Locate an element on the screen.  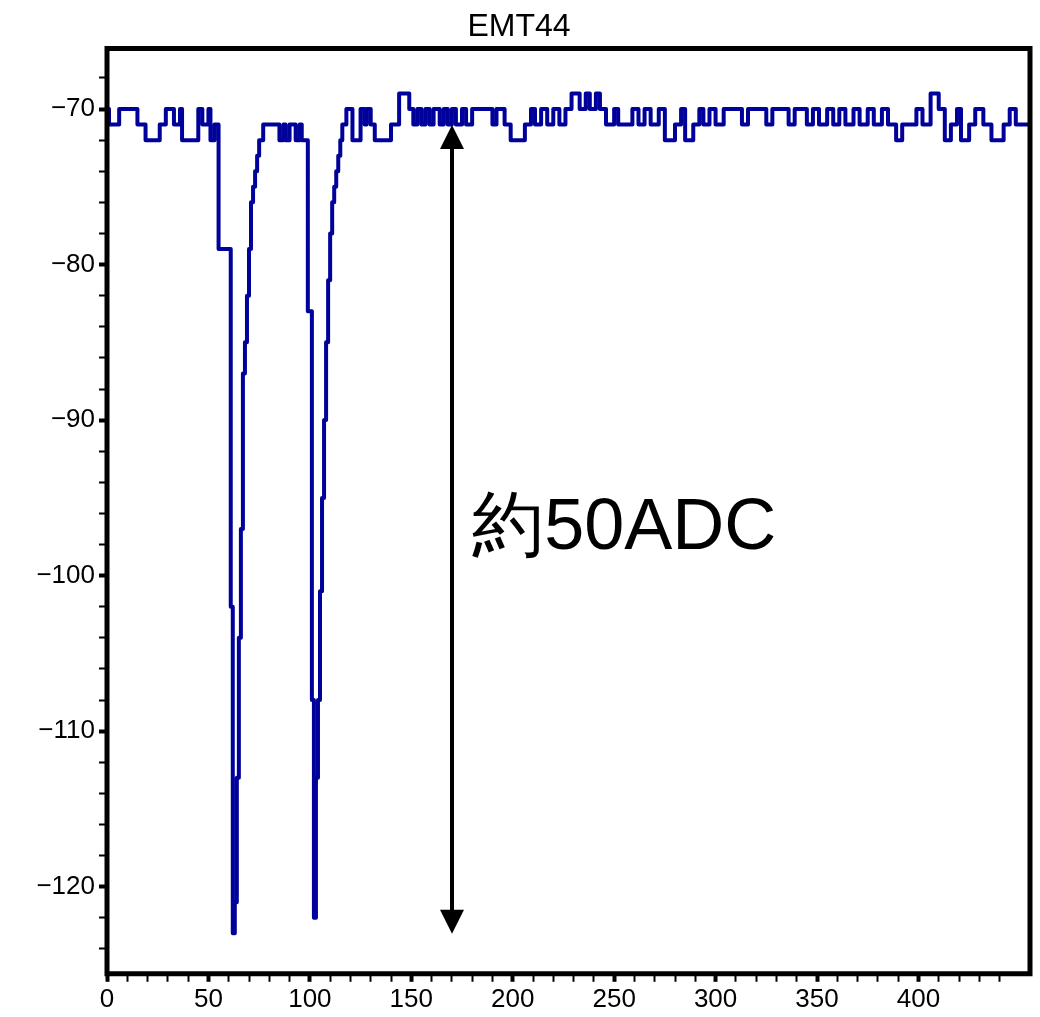
y-tick-label: −100 is located at coordinates (65, 573).